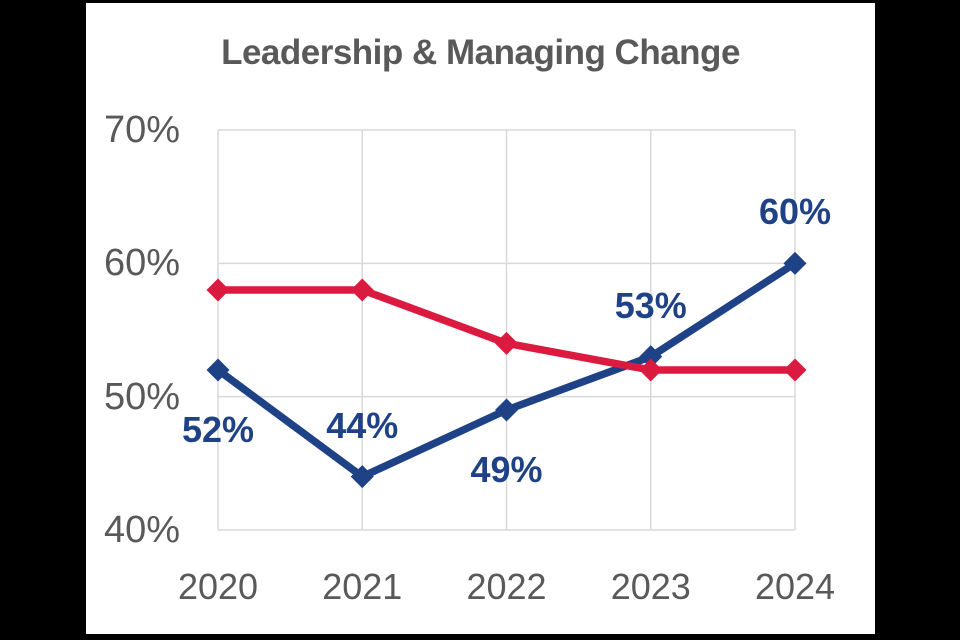 The width and height of the screenshot is (960, 640). Describe the element at coordinates (795, 586) in the screenshot. I see `x-axis-tick-label: 2024` at that location.